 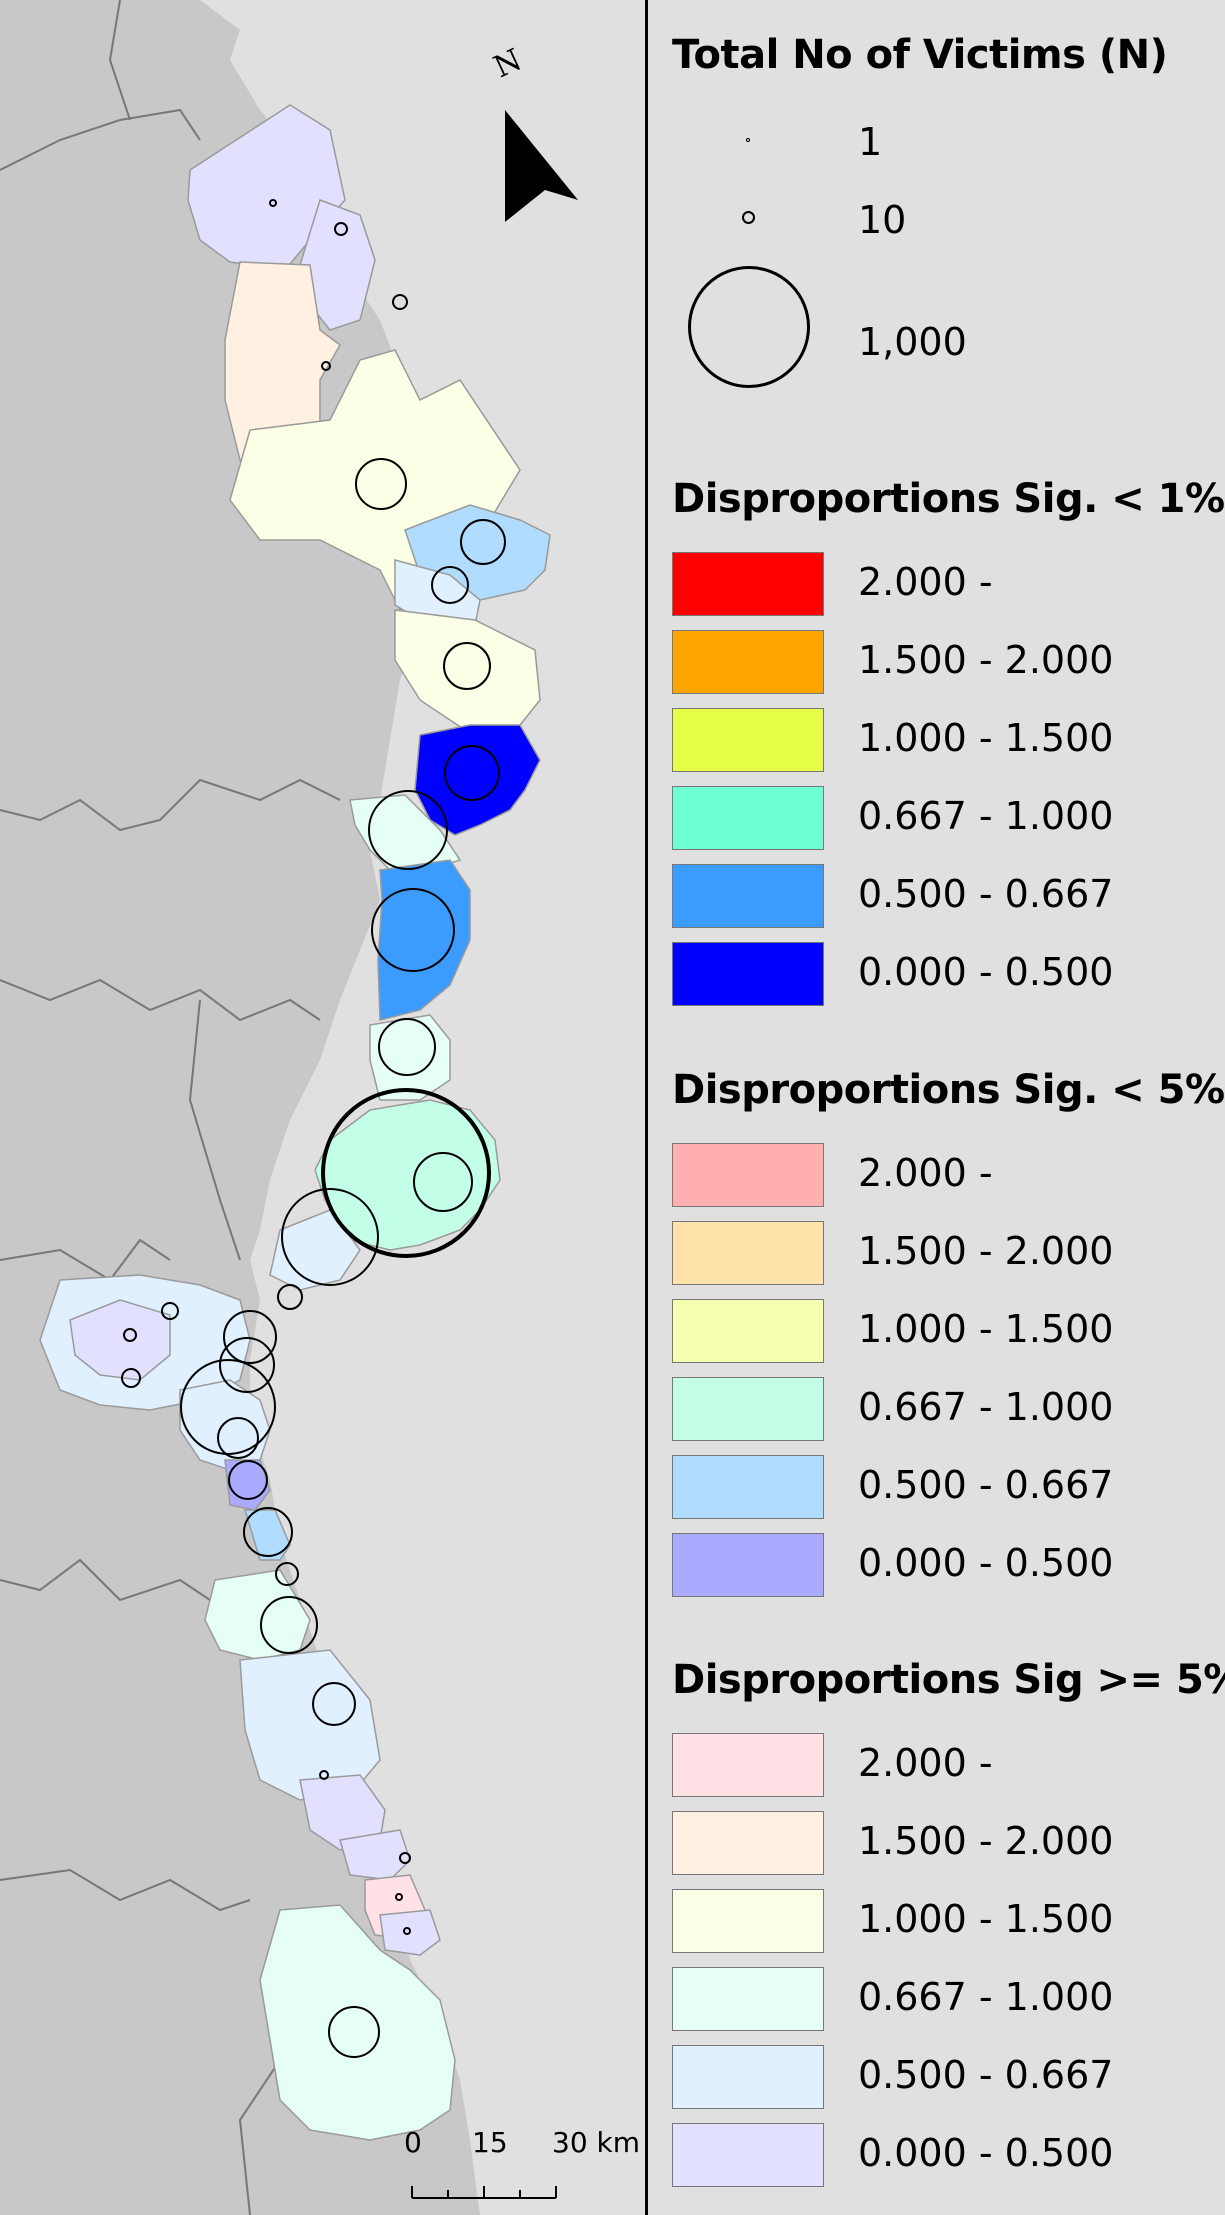 What do you see at coordinates (596, 2142) in the screenshot?
I see `scale-tick-30: 30 km` at bounding box center [596, 2142].